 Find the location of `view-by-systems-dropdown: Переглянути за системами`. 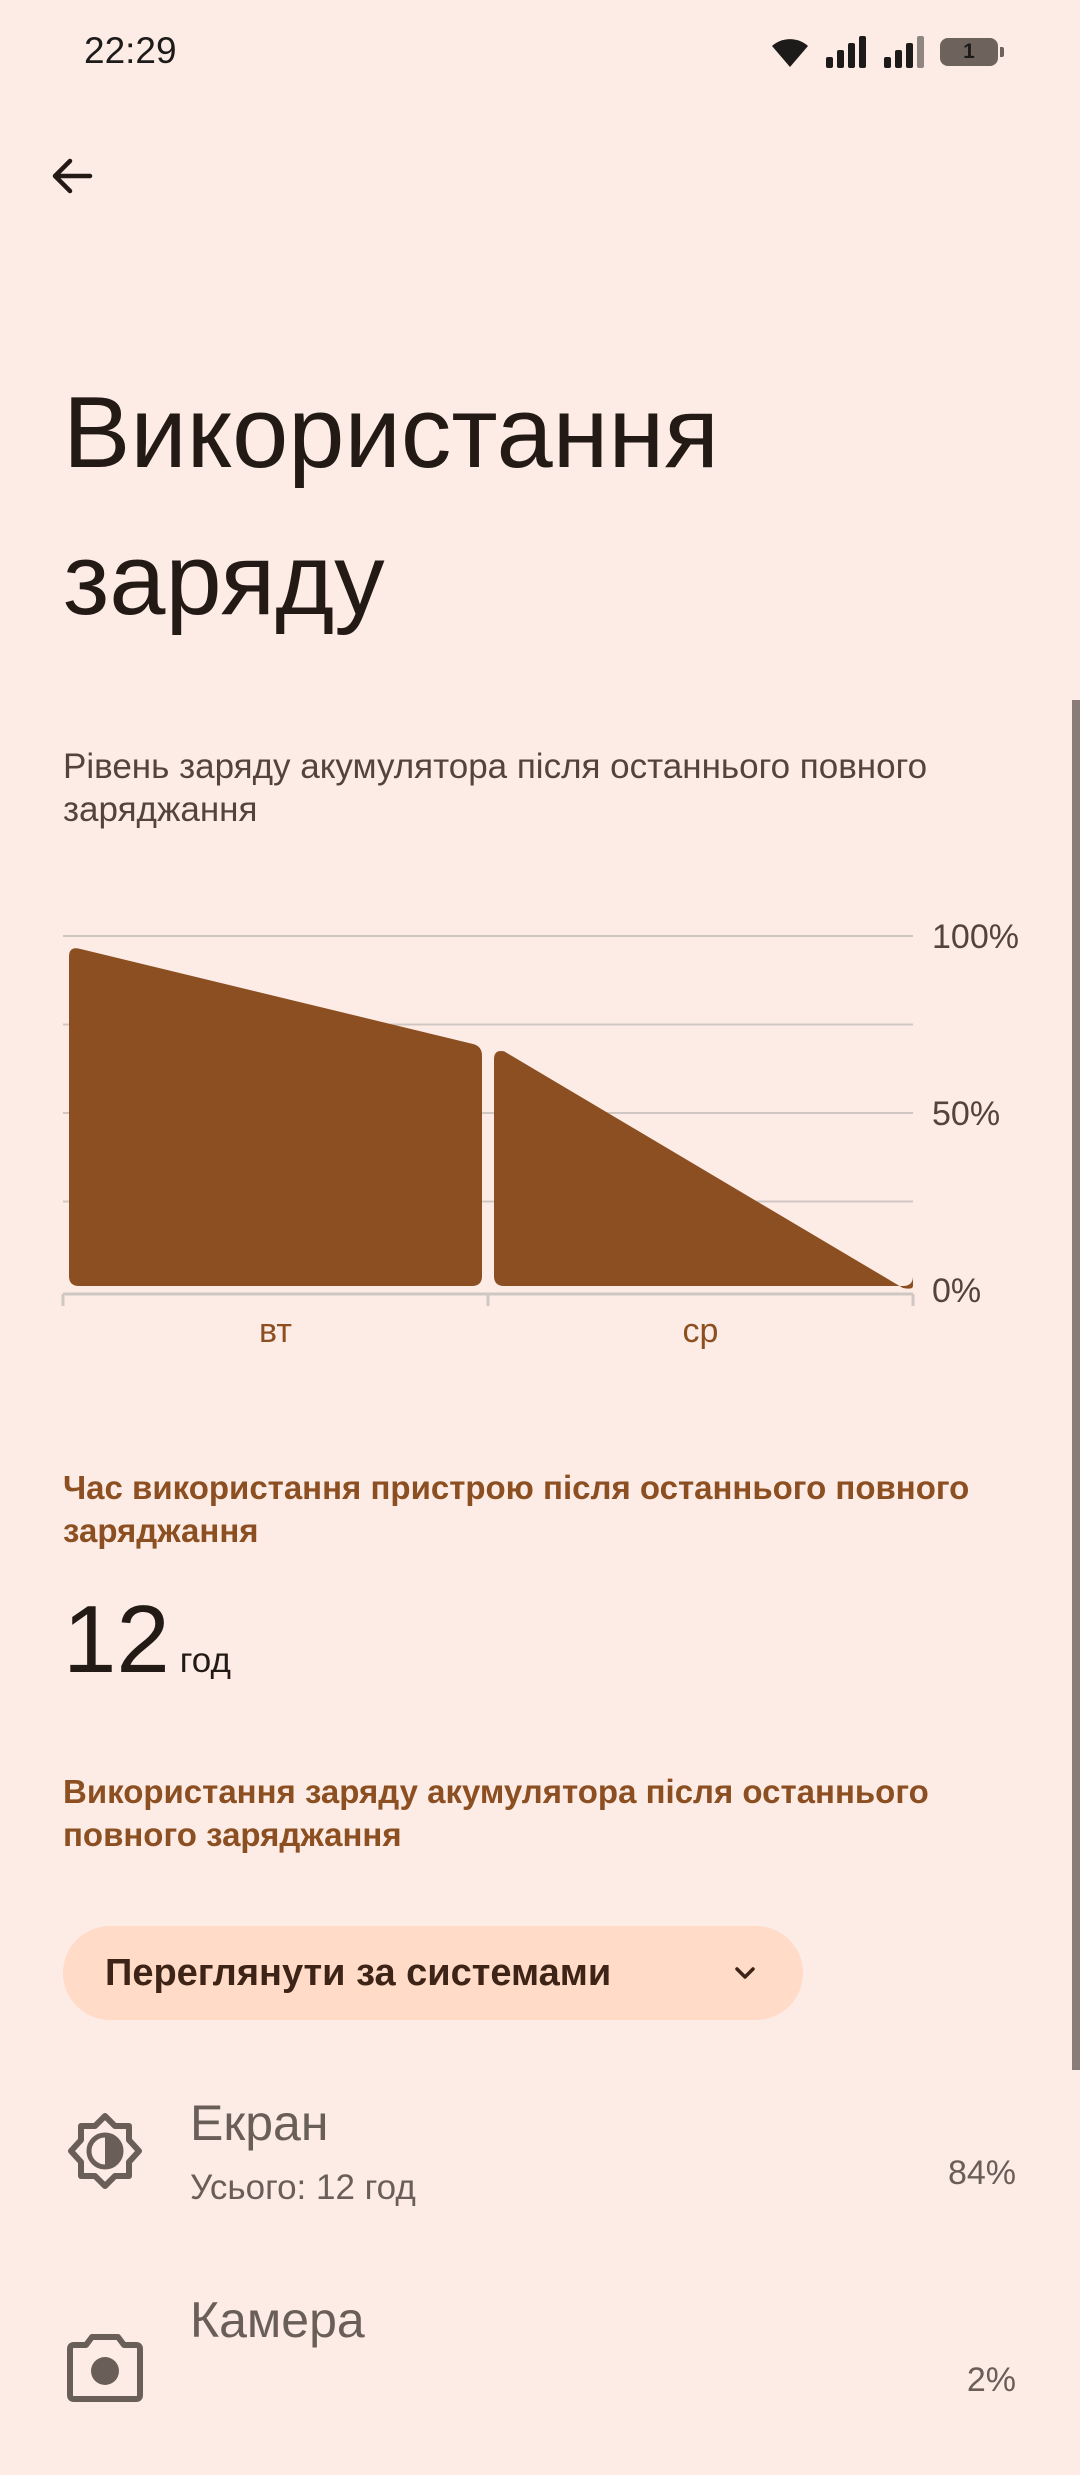

view-by-systems-dropdown: Переглянути за системами is located at coordinates (433, 1973).